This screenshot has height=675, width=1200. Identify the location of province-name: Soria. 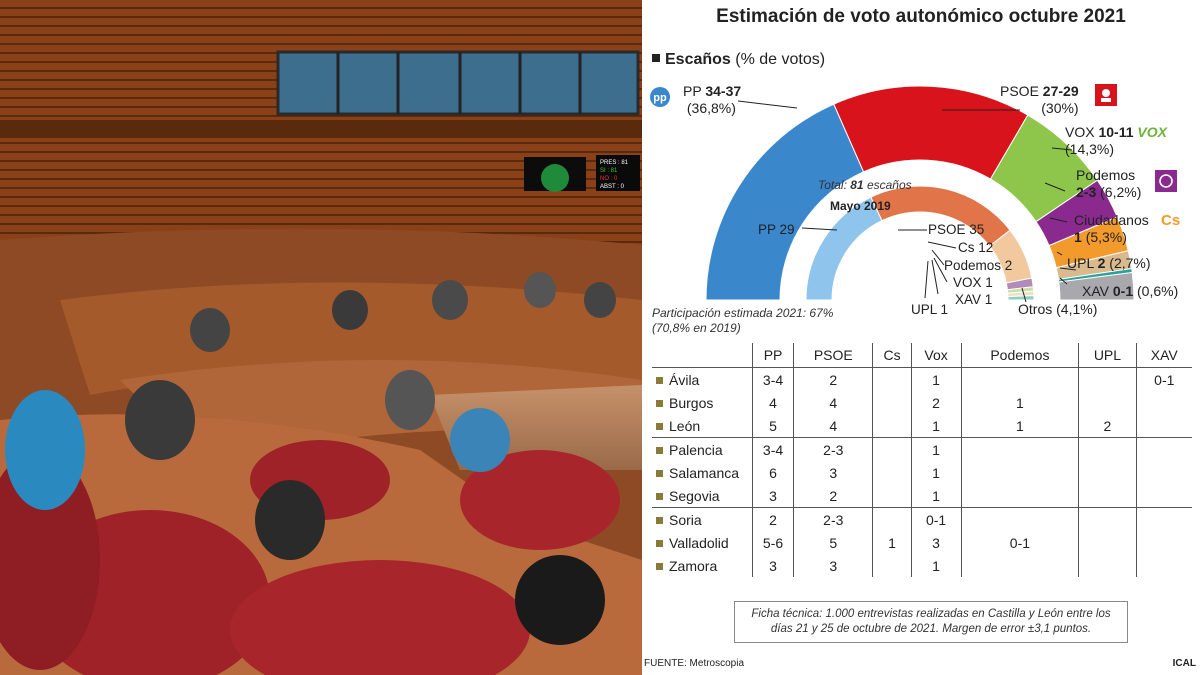
(702, 519).